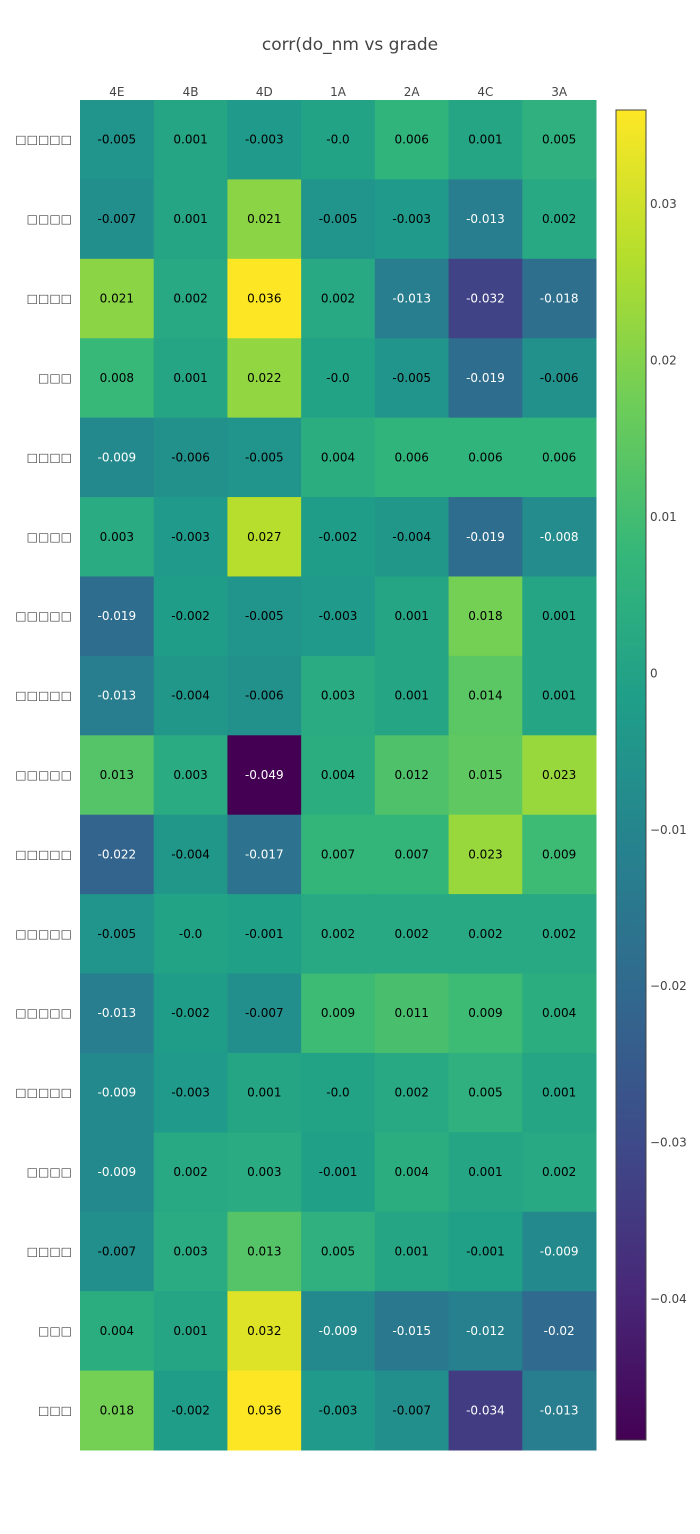 The width and height of the screenshot is (700, 1534). What do you see at coordinates (117, 1251) in the screenshot?
I see `heatmap-cell-label: -0.007` at bounding box center [117, 1251].